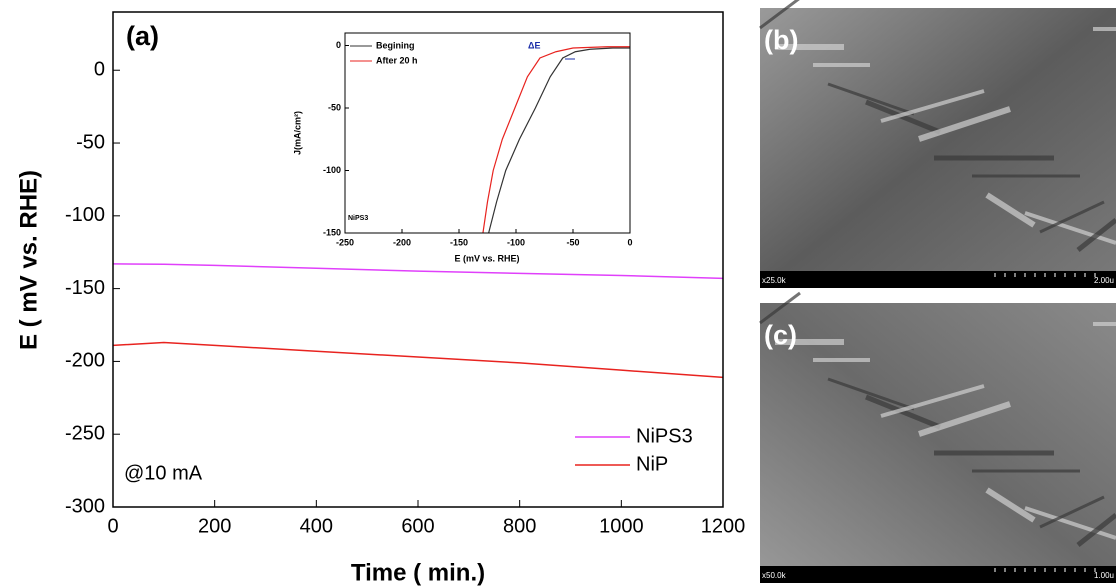 This screenshot has height=588, width=1116. I want to click on scale-label: 2.00u, so click(1104, 280).